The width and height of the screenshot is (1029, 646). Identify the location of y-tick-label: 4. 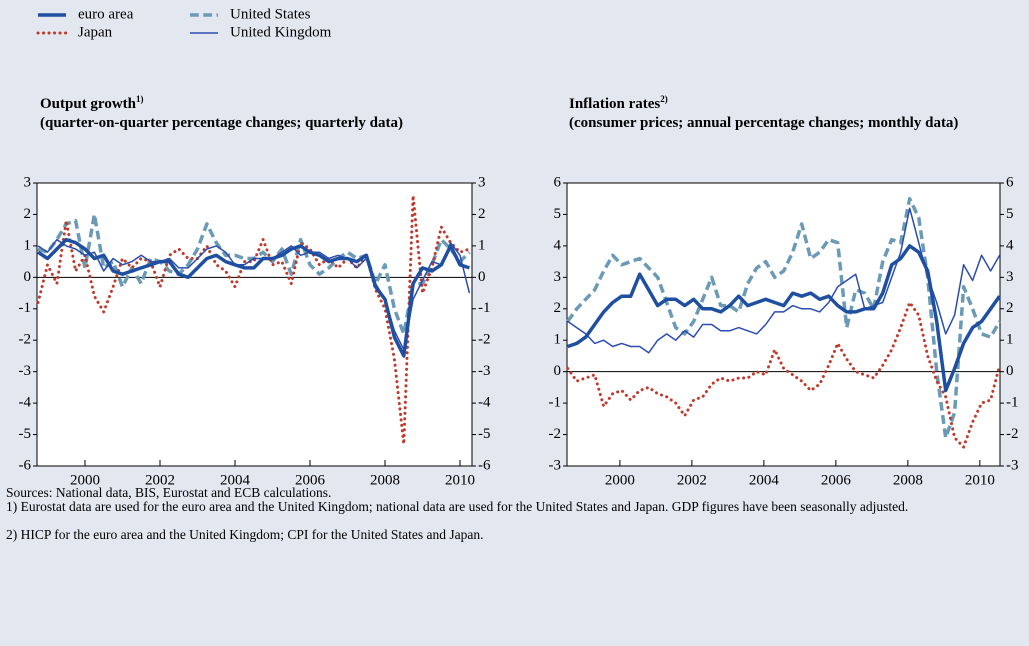
(558, 245).